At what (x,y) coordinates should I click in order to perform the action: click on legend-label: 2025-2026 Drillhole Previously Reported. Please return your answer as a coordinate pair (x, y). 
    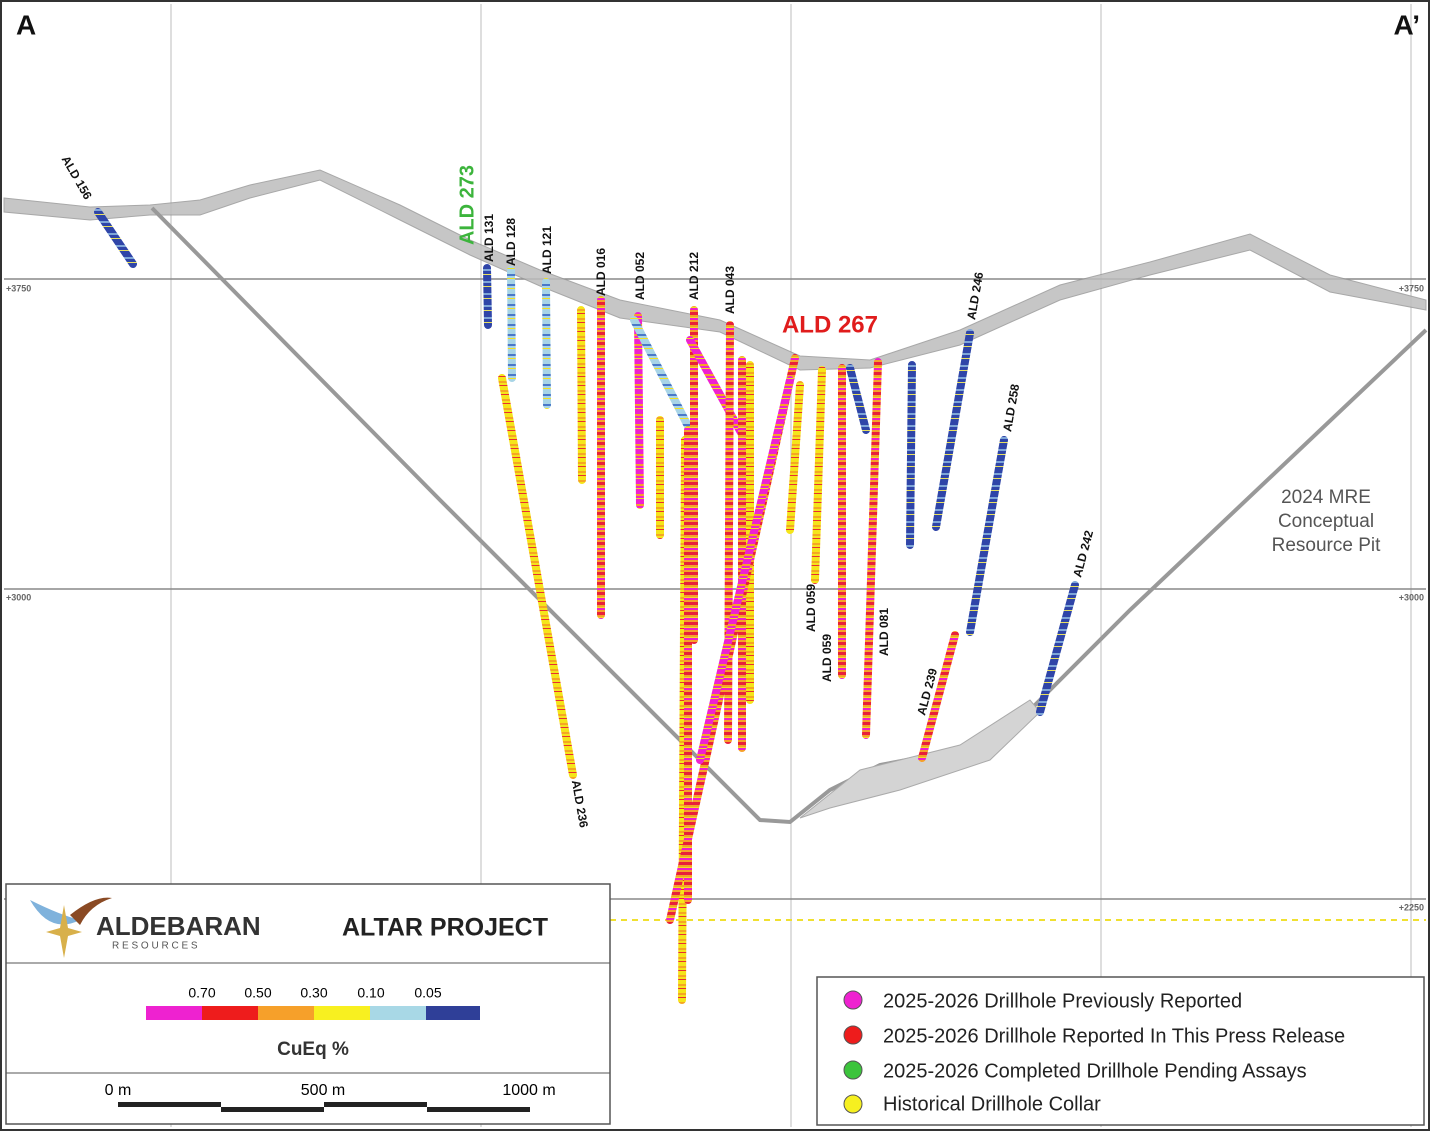
    Looking at the image, I should click on (1062, 1001).